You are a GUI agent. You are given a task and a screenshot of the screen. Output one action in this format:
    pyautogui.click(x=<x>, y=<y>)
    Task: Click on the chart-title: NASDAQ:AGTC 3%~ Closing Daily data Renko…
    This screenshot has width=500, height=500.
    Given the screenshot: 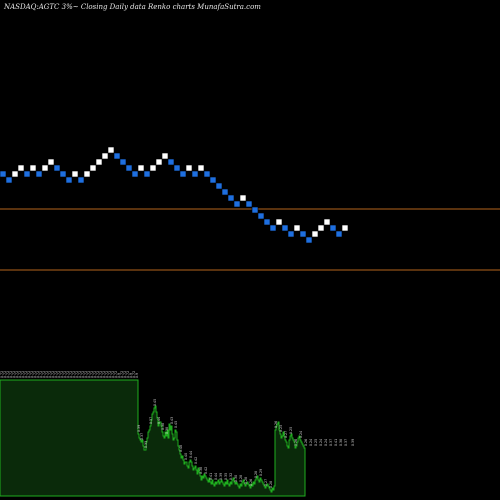 What is the action you would take?
    pyautogui.click(x=132, y=7)
    